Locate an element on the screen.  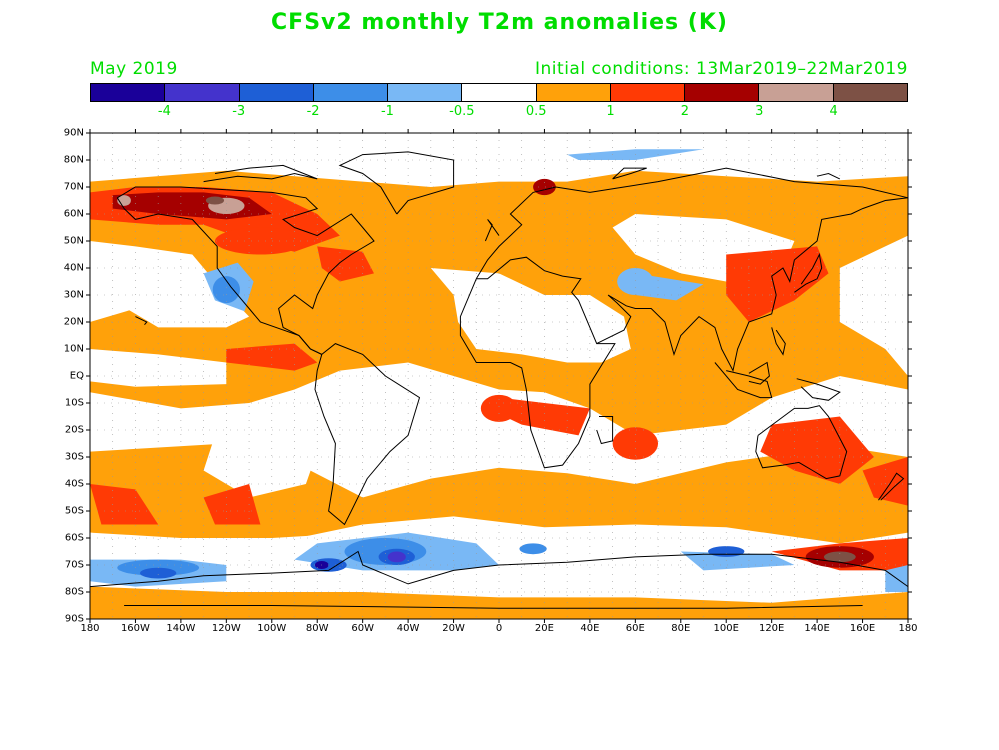
longitude-label: 60E is located at coordinates (635, 628).